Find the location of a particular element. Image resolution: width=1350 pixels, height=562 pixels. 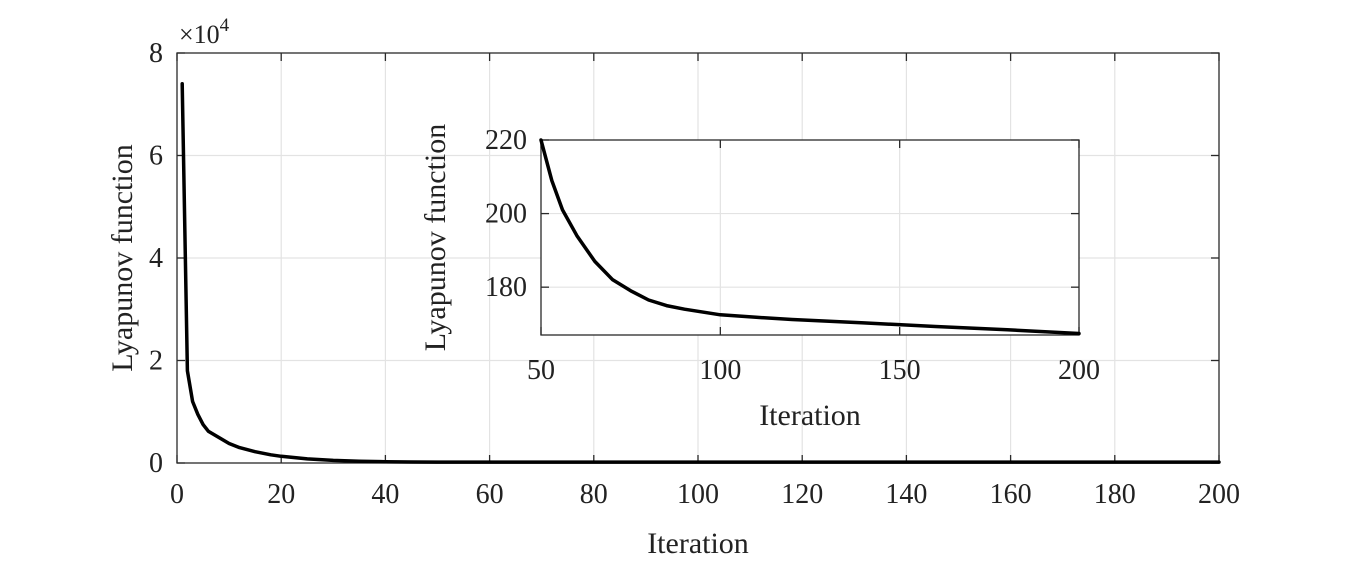

x-tick-label: 0 is located at coordinates (177, 494).